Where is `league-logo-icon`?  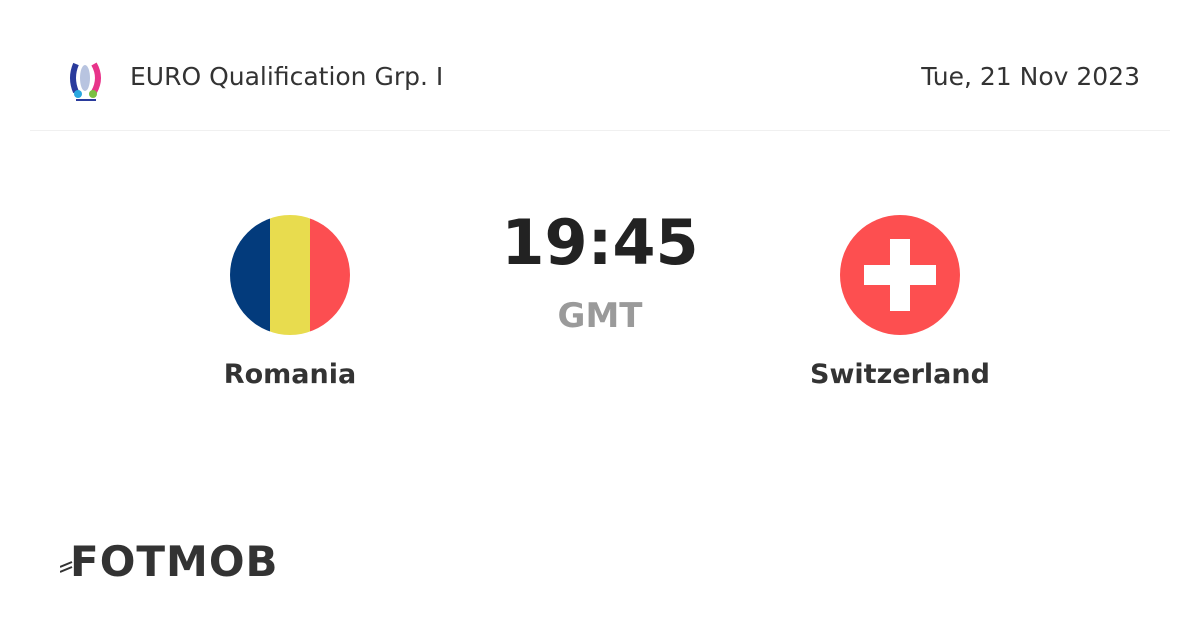 league-logo-icon is located at coordinates (85, 81).